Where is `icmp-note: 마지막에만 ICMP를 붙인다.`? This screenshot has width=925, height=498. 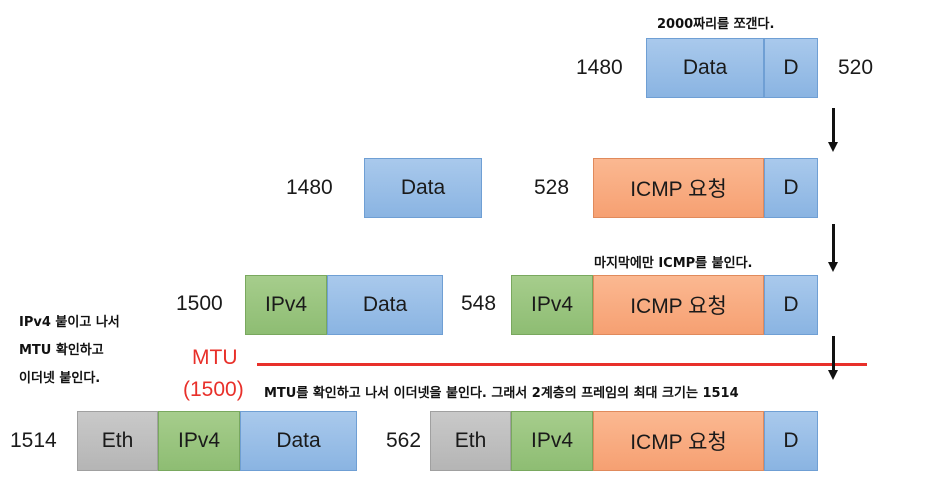
icmp-note: 마지막에만 ICMP를 붙인다. is located at coordinates (673, 263).